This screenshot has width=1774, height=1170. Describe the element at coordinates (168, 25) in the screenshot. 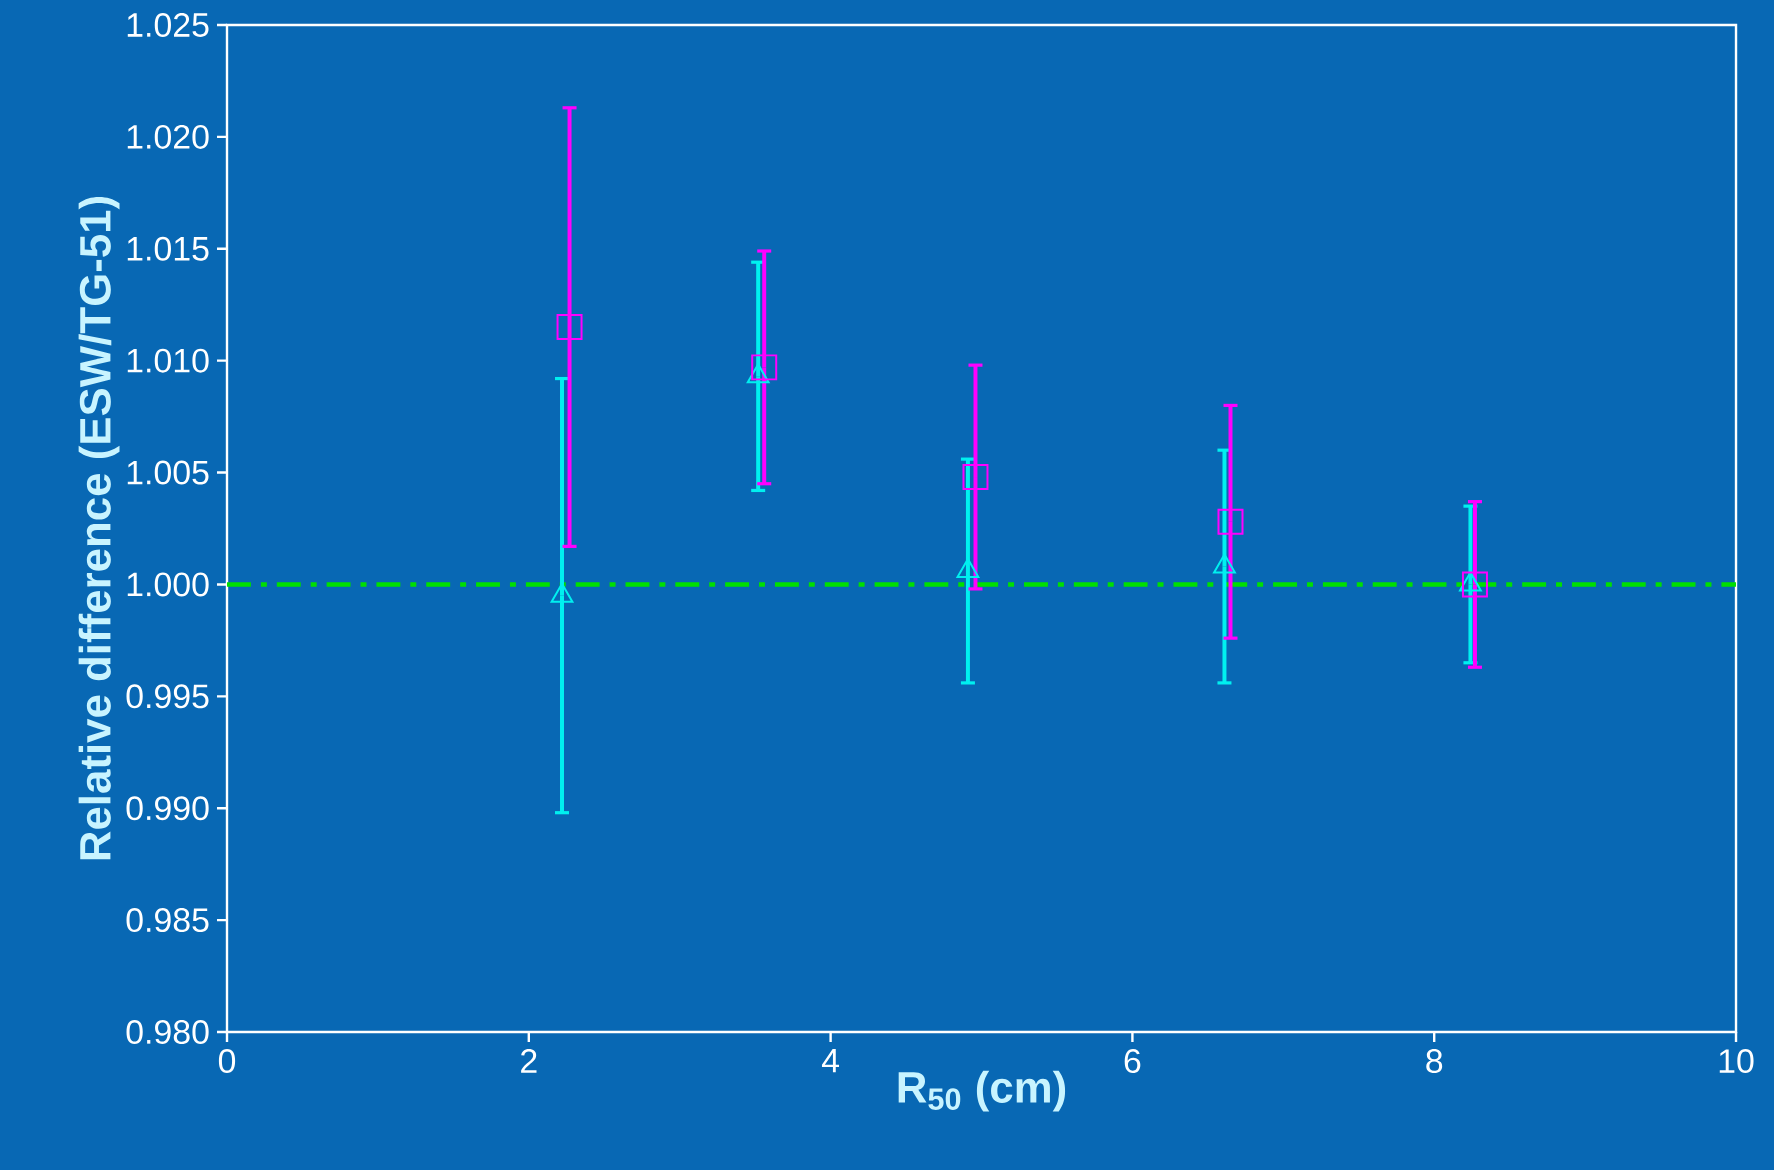

I see `y-tick-label: 1.025` at that location.